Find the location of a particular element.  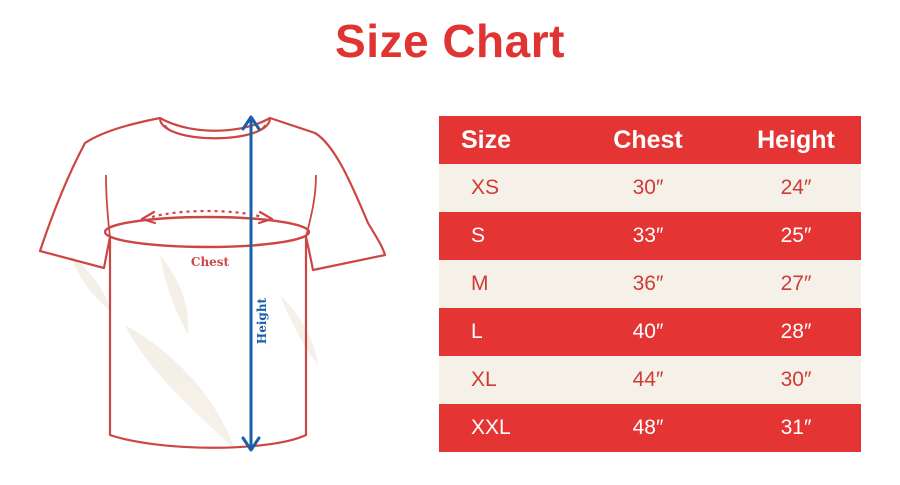

table-header-row: Size Chest Height is located at coordinates (650, 140).